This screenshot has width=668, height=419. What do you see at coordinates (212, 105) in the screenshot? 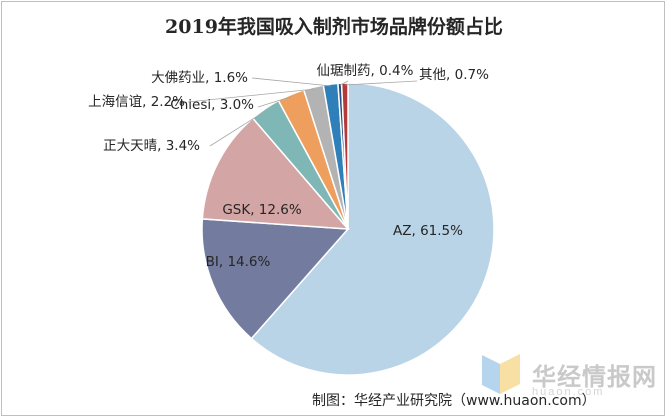
I see `slice-label-4: Chiesi, 3.0%` at bounding box center [212, 105].